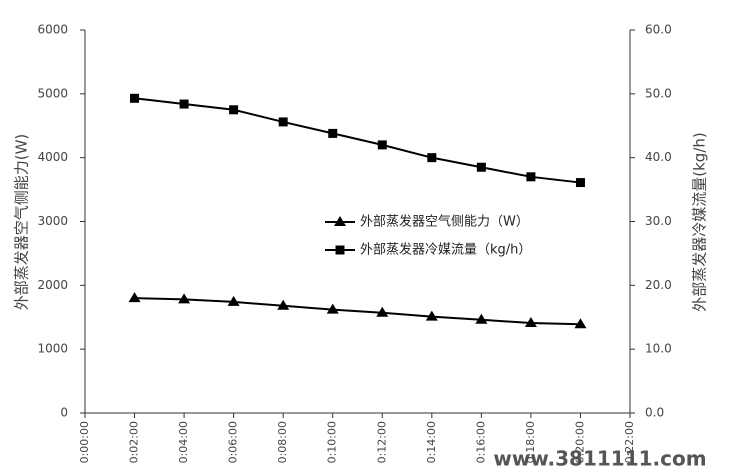 The width and height of the screenshot is (732, 473). I want to click on x-tick-label: 0:14:00, so click(431, 442).